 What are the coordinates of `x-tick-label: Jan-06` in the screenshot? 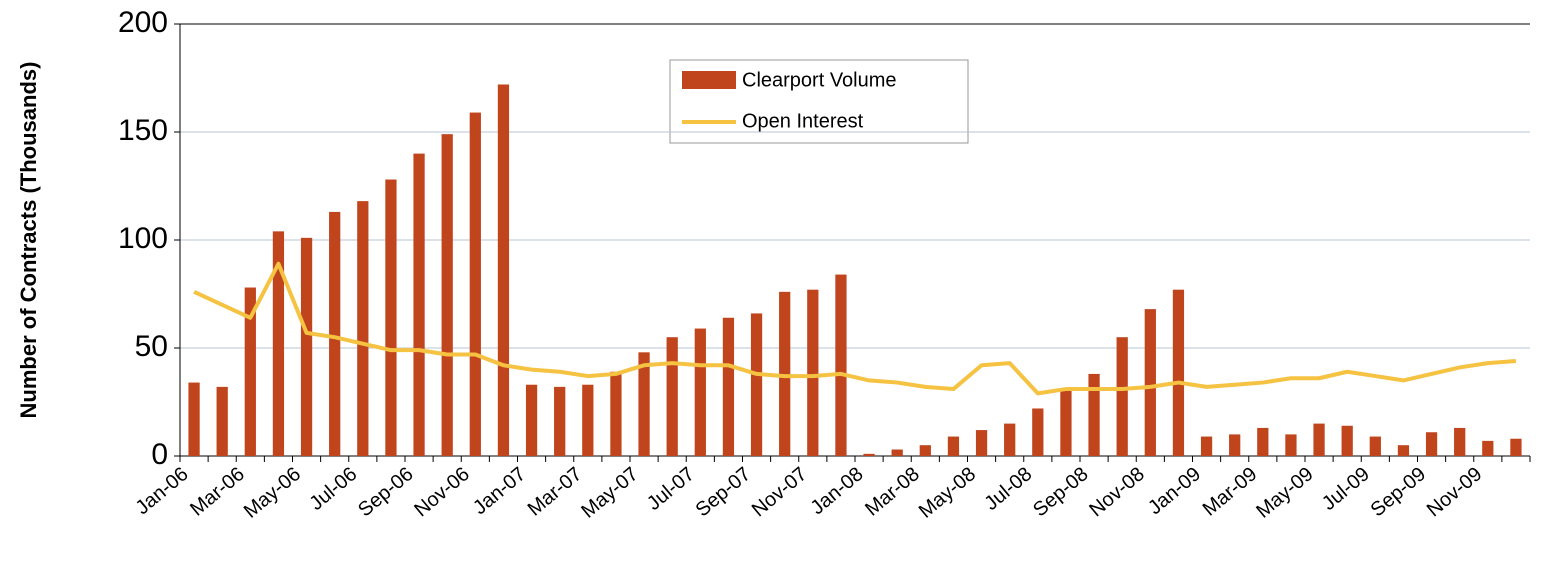 It's located at (162, 491).